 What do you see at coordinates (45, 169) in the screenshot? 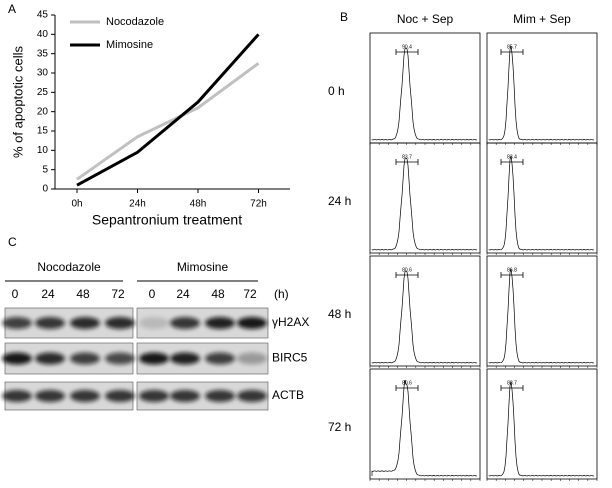
I see `y-tick-label: 5` at bounding box center [45, 169].